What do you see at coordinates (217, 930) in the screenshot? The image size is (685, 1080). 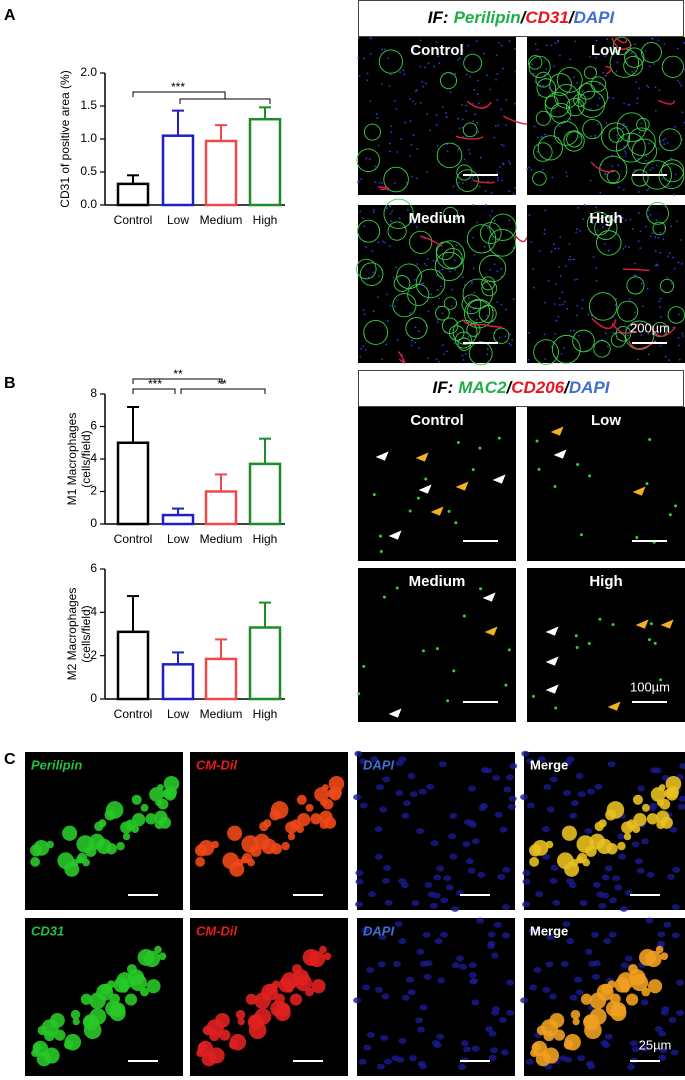 I see `channel-label: CM-Dil` at bounding box center [217, 930].